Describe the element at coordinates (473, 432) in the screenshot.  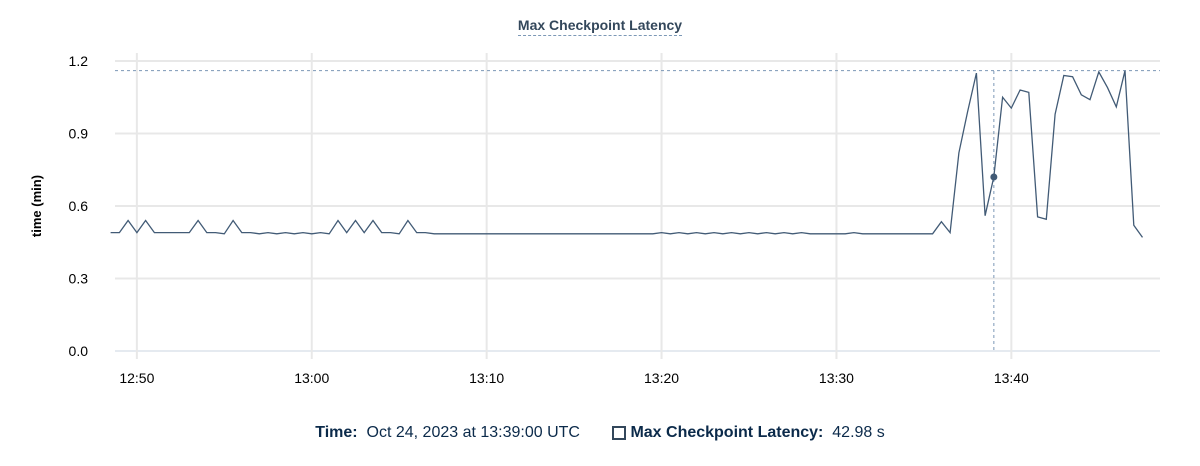
I see `time-value: Oct 24, 2023 at 13:39:00 UTC` at that location.